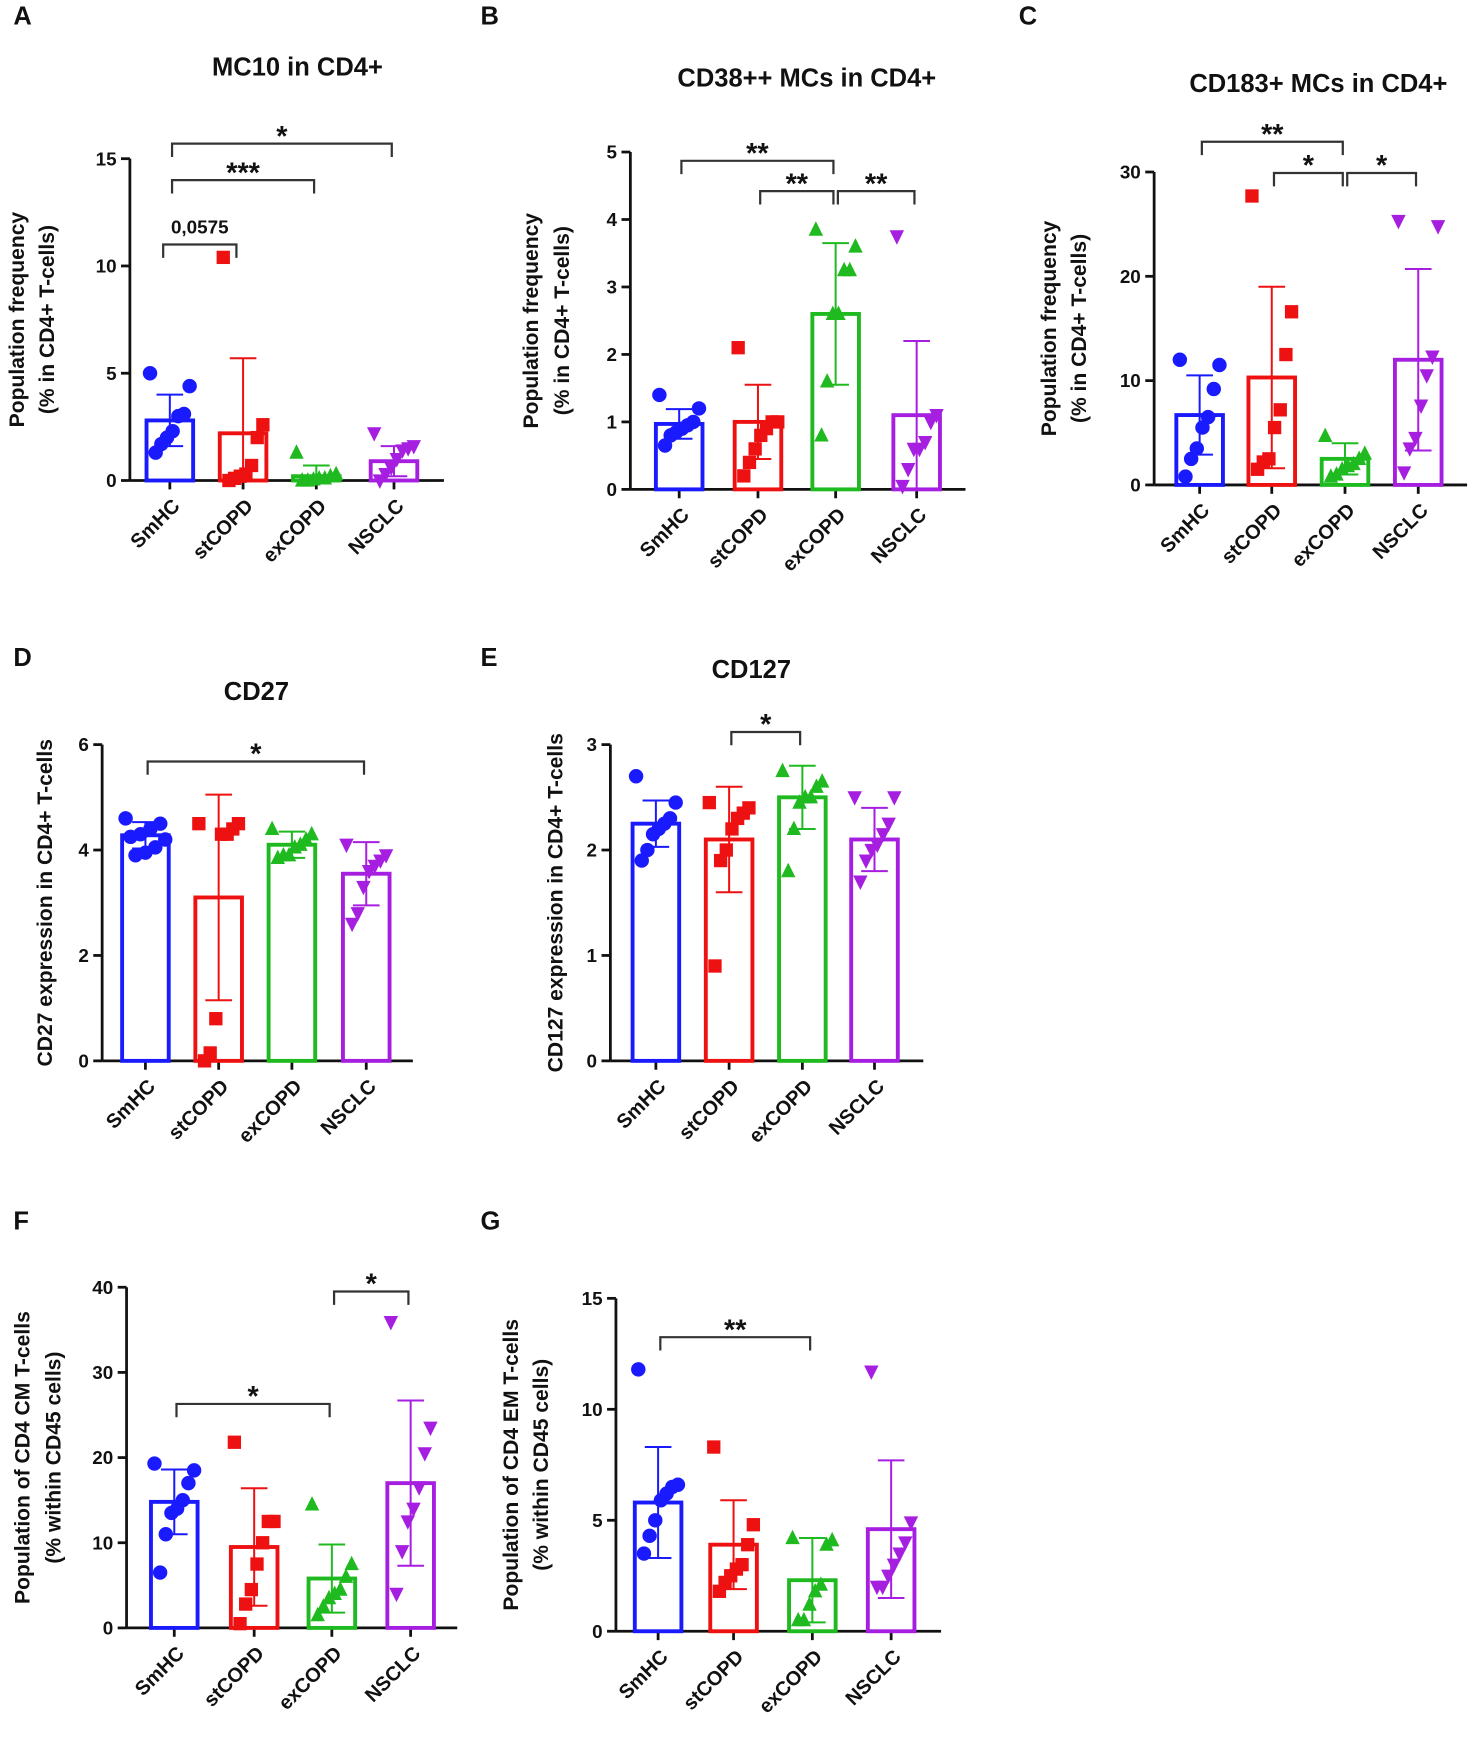 The height and width of the screenshot is (1740, 1476). Describe the element at coordinates (83, 744) in the screenshot. I see `y-tick-label: 6` at that location.